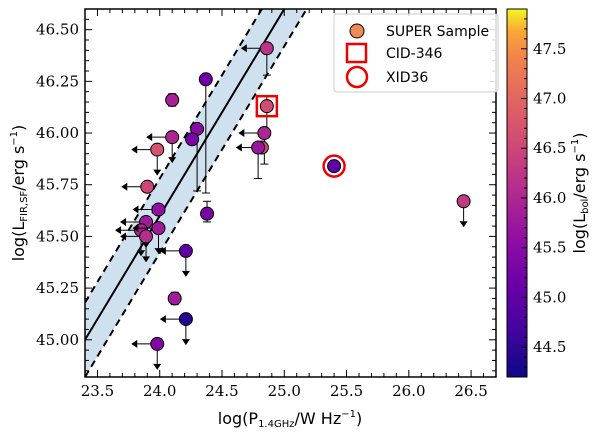  Describe the element at coordinates (57, 133) in the screenshot. I see `y-tick-label: 46.00` at that location.